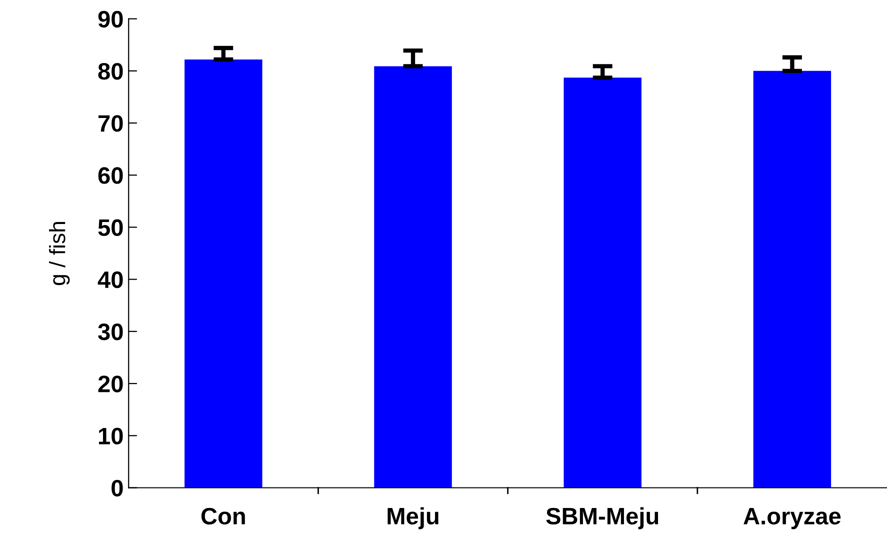 The image size is (887, 553). I want to click on y-tick-label: 40, so click(110, 279).